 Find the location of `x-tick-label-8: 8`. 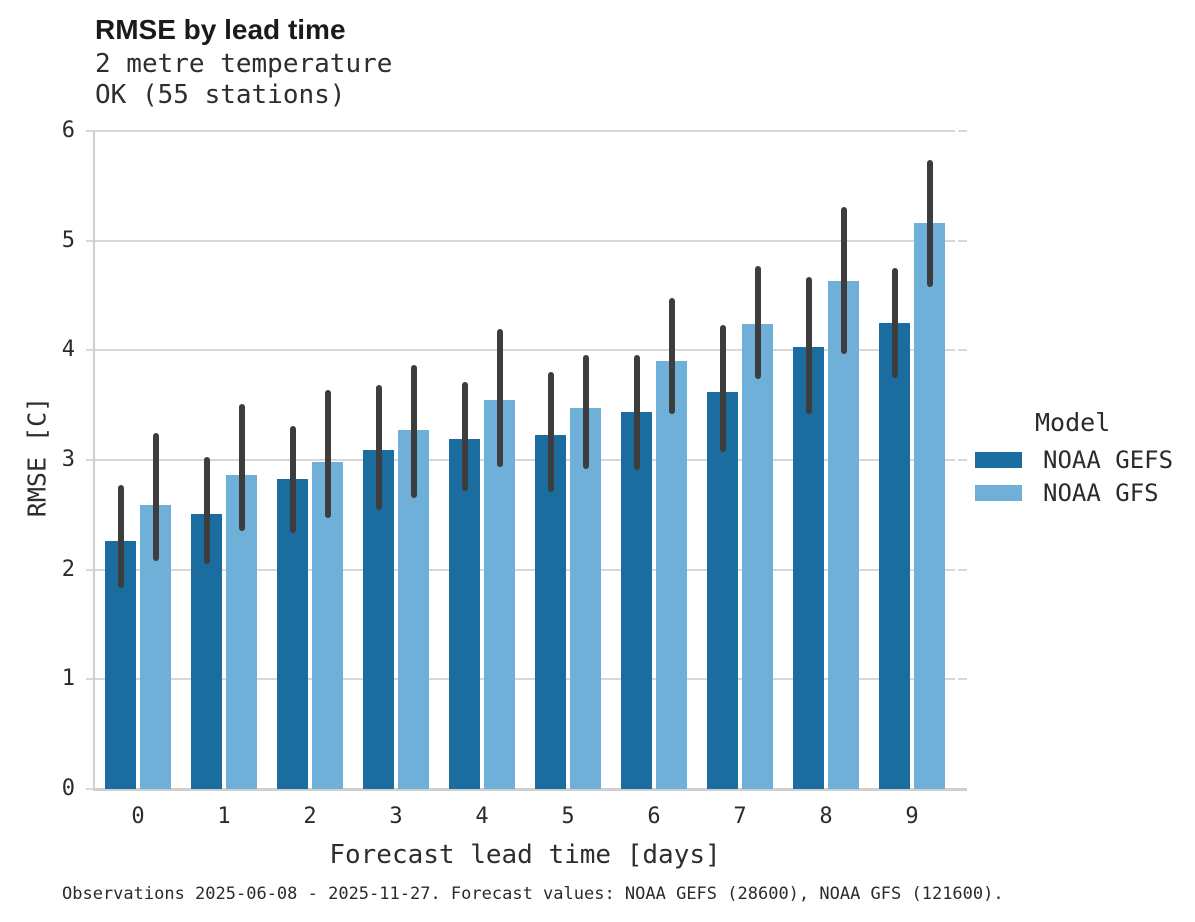

x-tick-label-8: 8 is located at coordinates (826, 816).